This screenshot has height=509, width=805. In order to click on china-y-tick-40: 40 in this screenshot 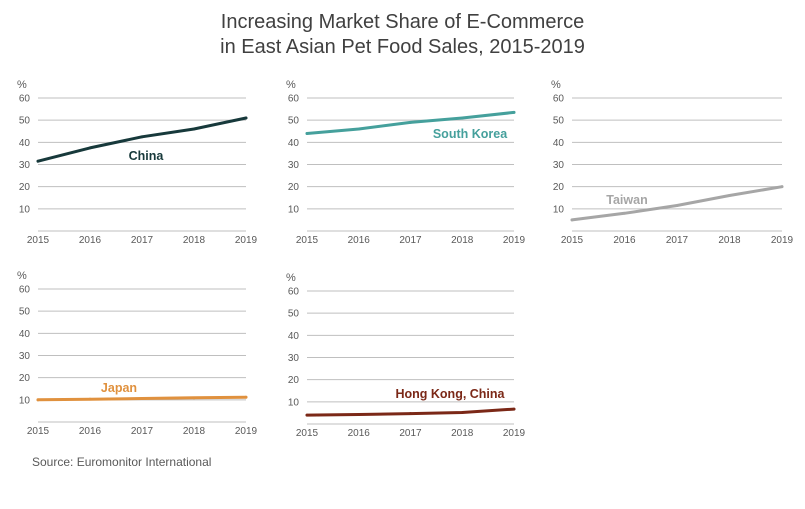, I will do `click(25, 143)`.